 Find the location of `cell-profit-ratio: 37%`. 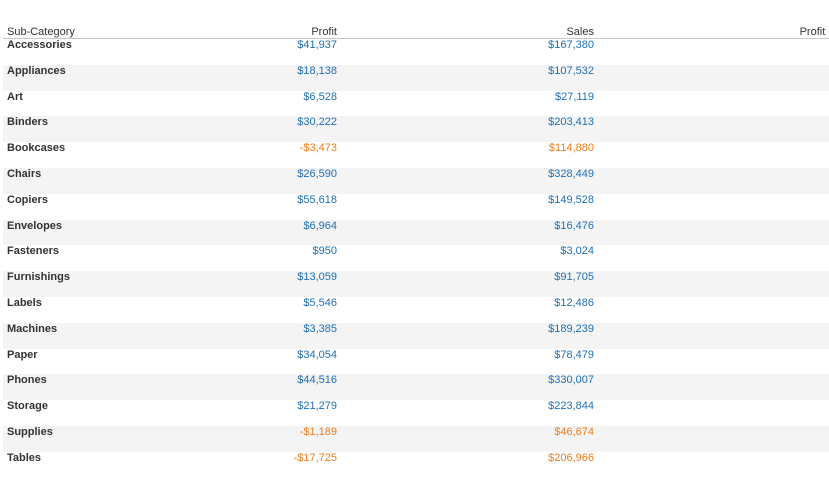

cell-profit-ratio: 37% is located at coordinates (713, 207).